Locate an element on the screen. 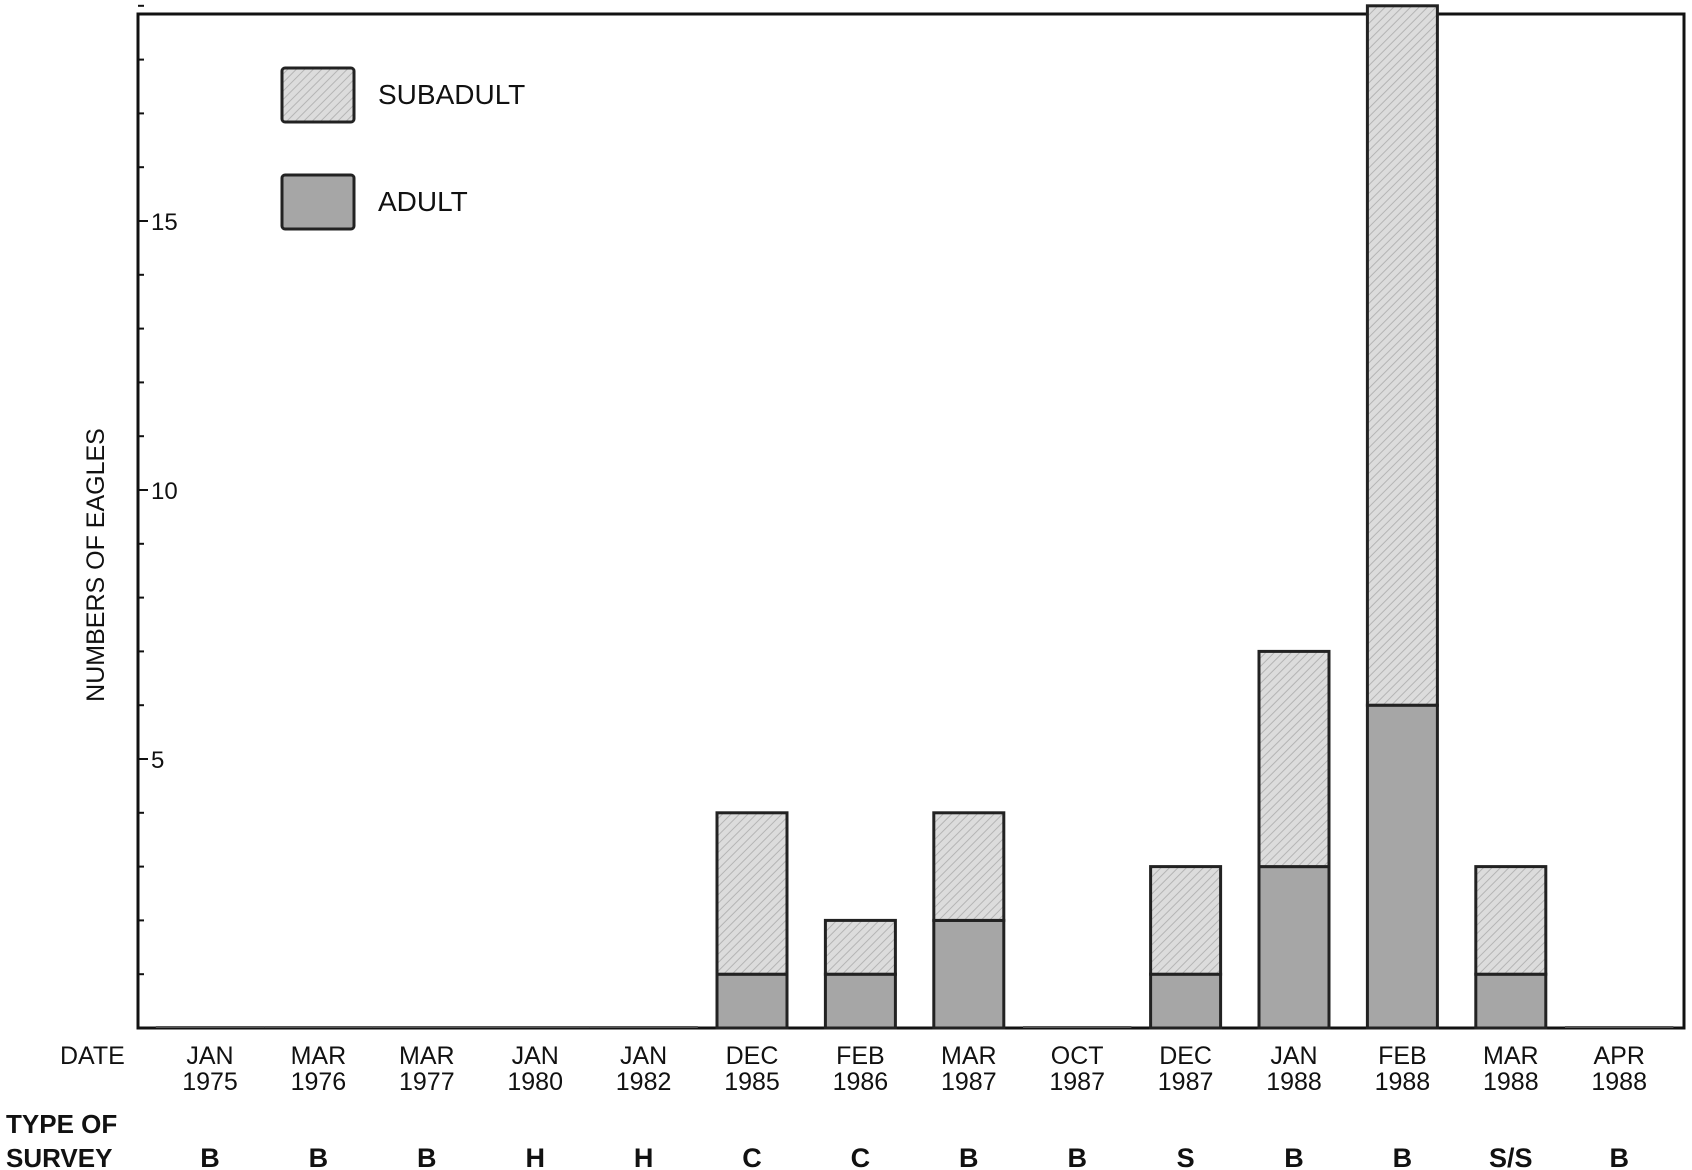  date-row-label: DATE is located at coordinates (92, 1056).